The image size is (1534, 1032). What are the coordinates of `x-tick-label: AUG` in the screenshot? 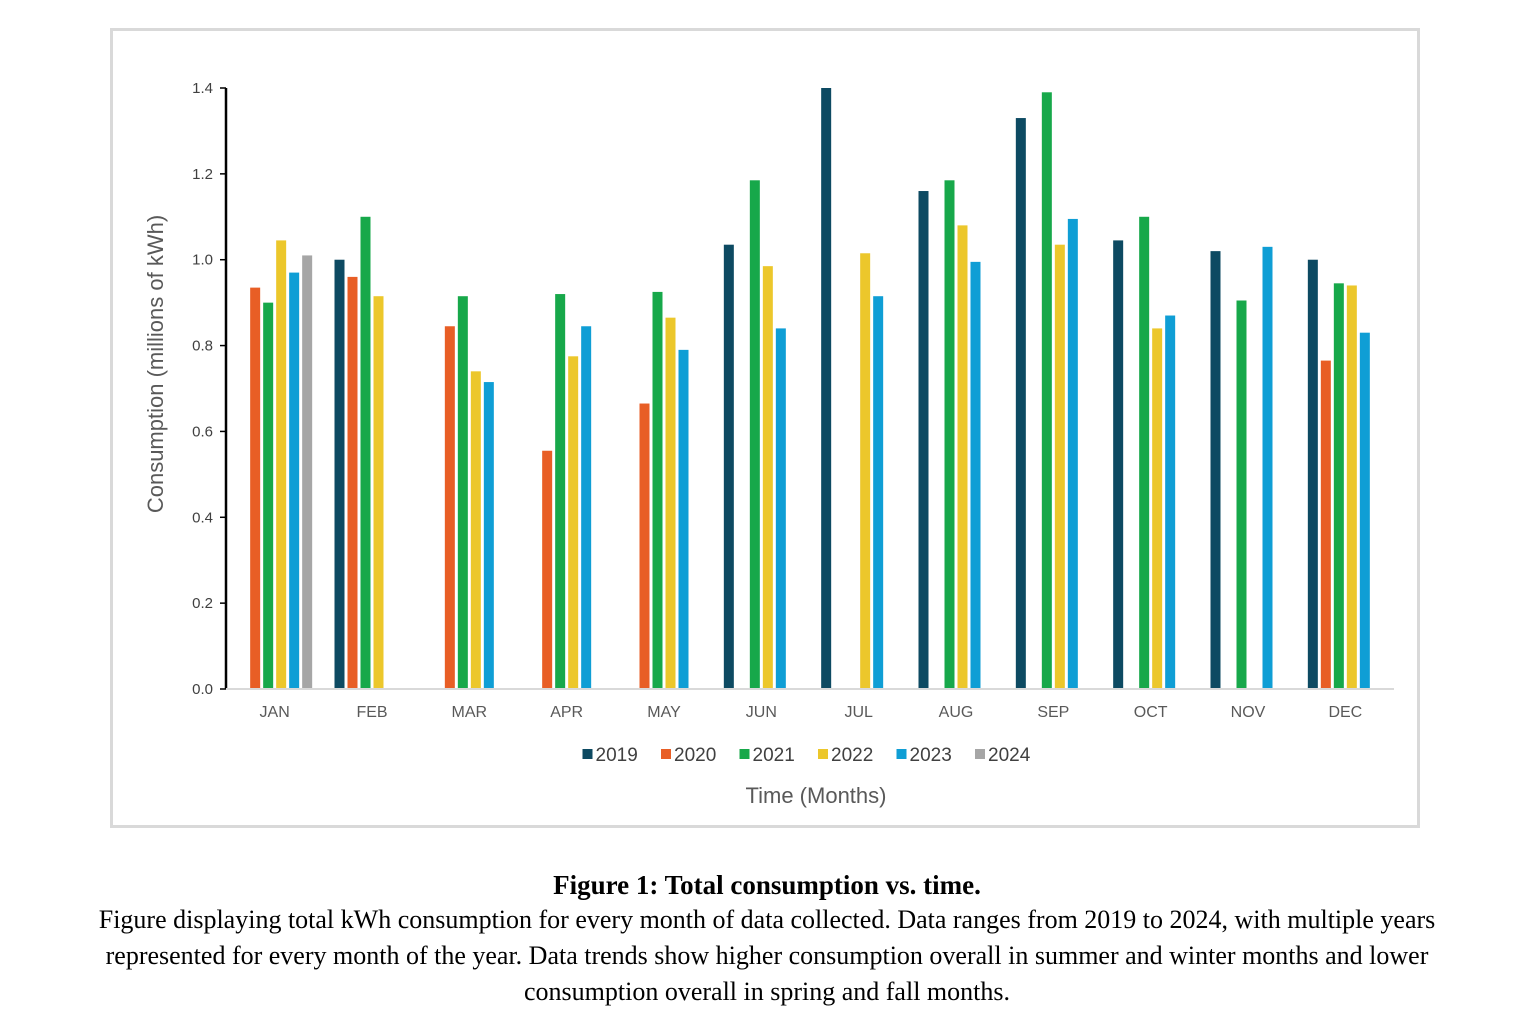 It's located at (956, 712).